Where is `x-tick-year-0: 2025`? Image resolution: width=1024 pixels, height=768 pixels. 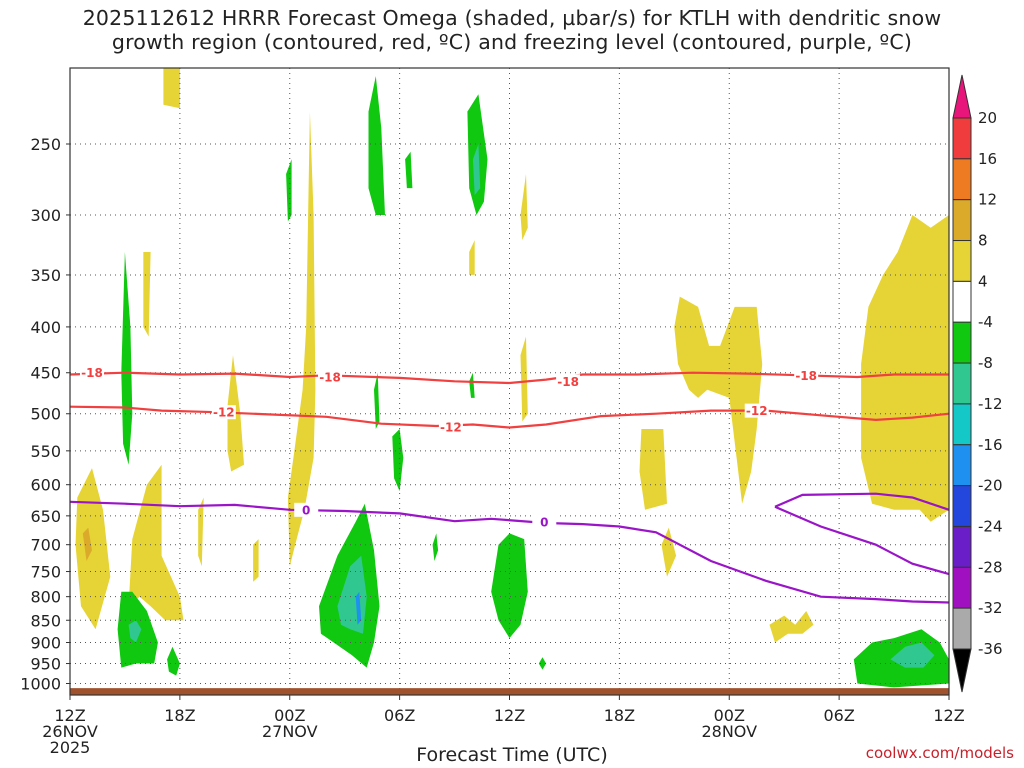 x-tick-year-0: 2025 is located at coordinates (70, 747).